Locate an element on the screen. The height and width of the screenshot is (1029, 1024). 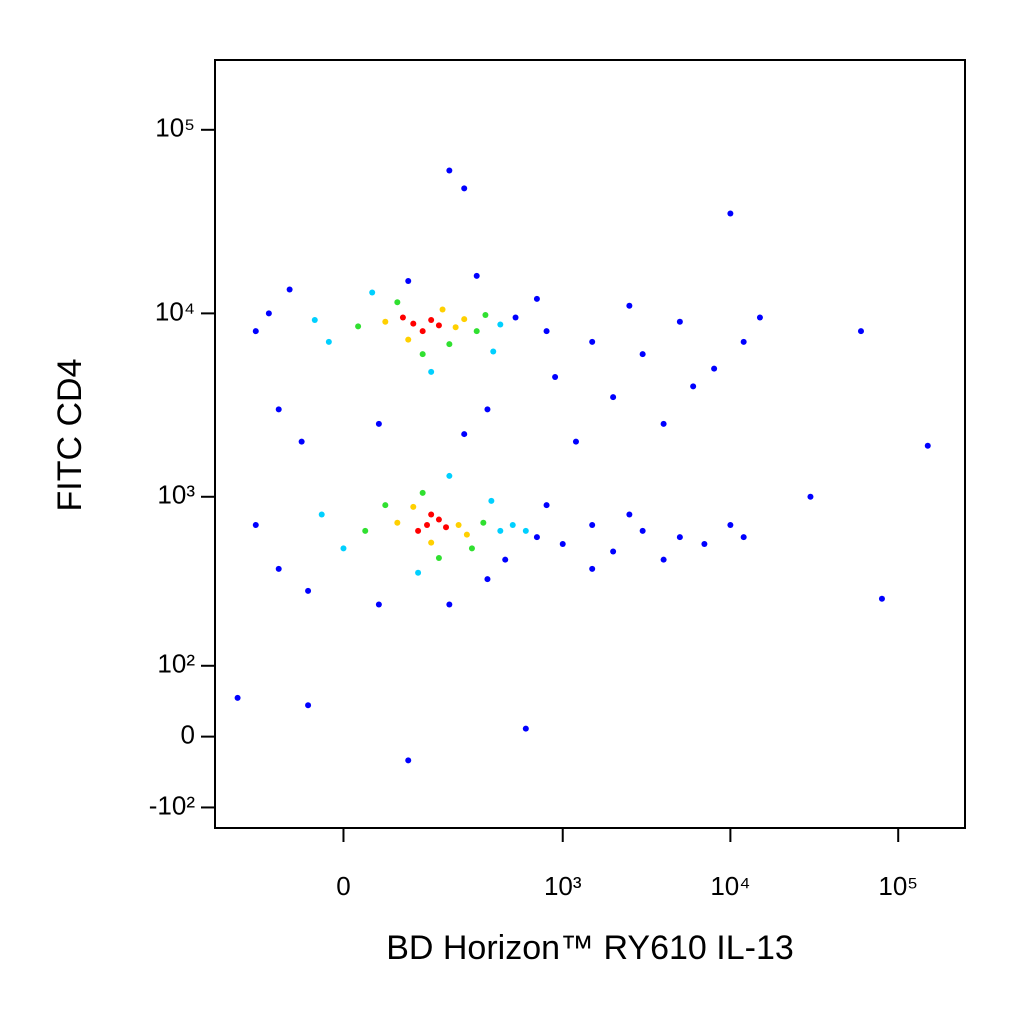
y-tick-label: 0 is located at coordinates (188, 734).